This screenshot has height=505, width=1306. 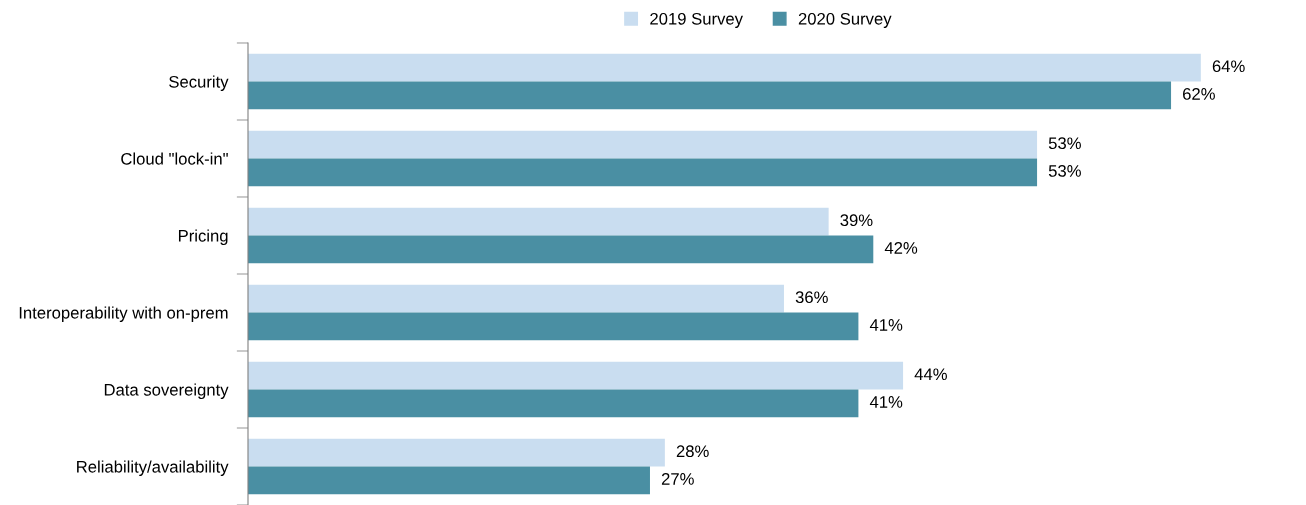 I want to click on legend-label: 2019 Survey, so click(x=696, y=20).